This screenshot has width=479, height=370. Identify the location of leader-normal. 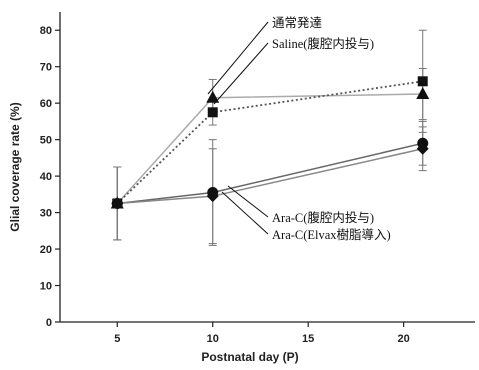
(238, 58).